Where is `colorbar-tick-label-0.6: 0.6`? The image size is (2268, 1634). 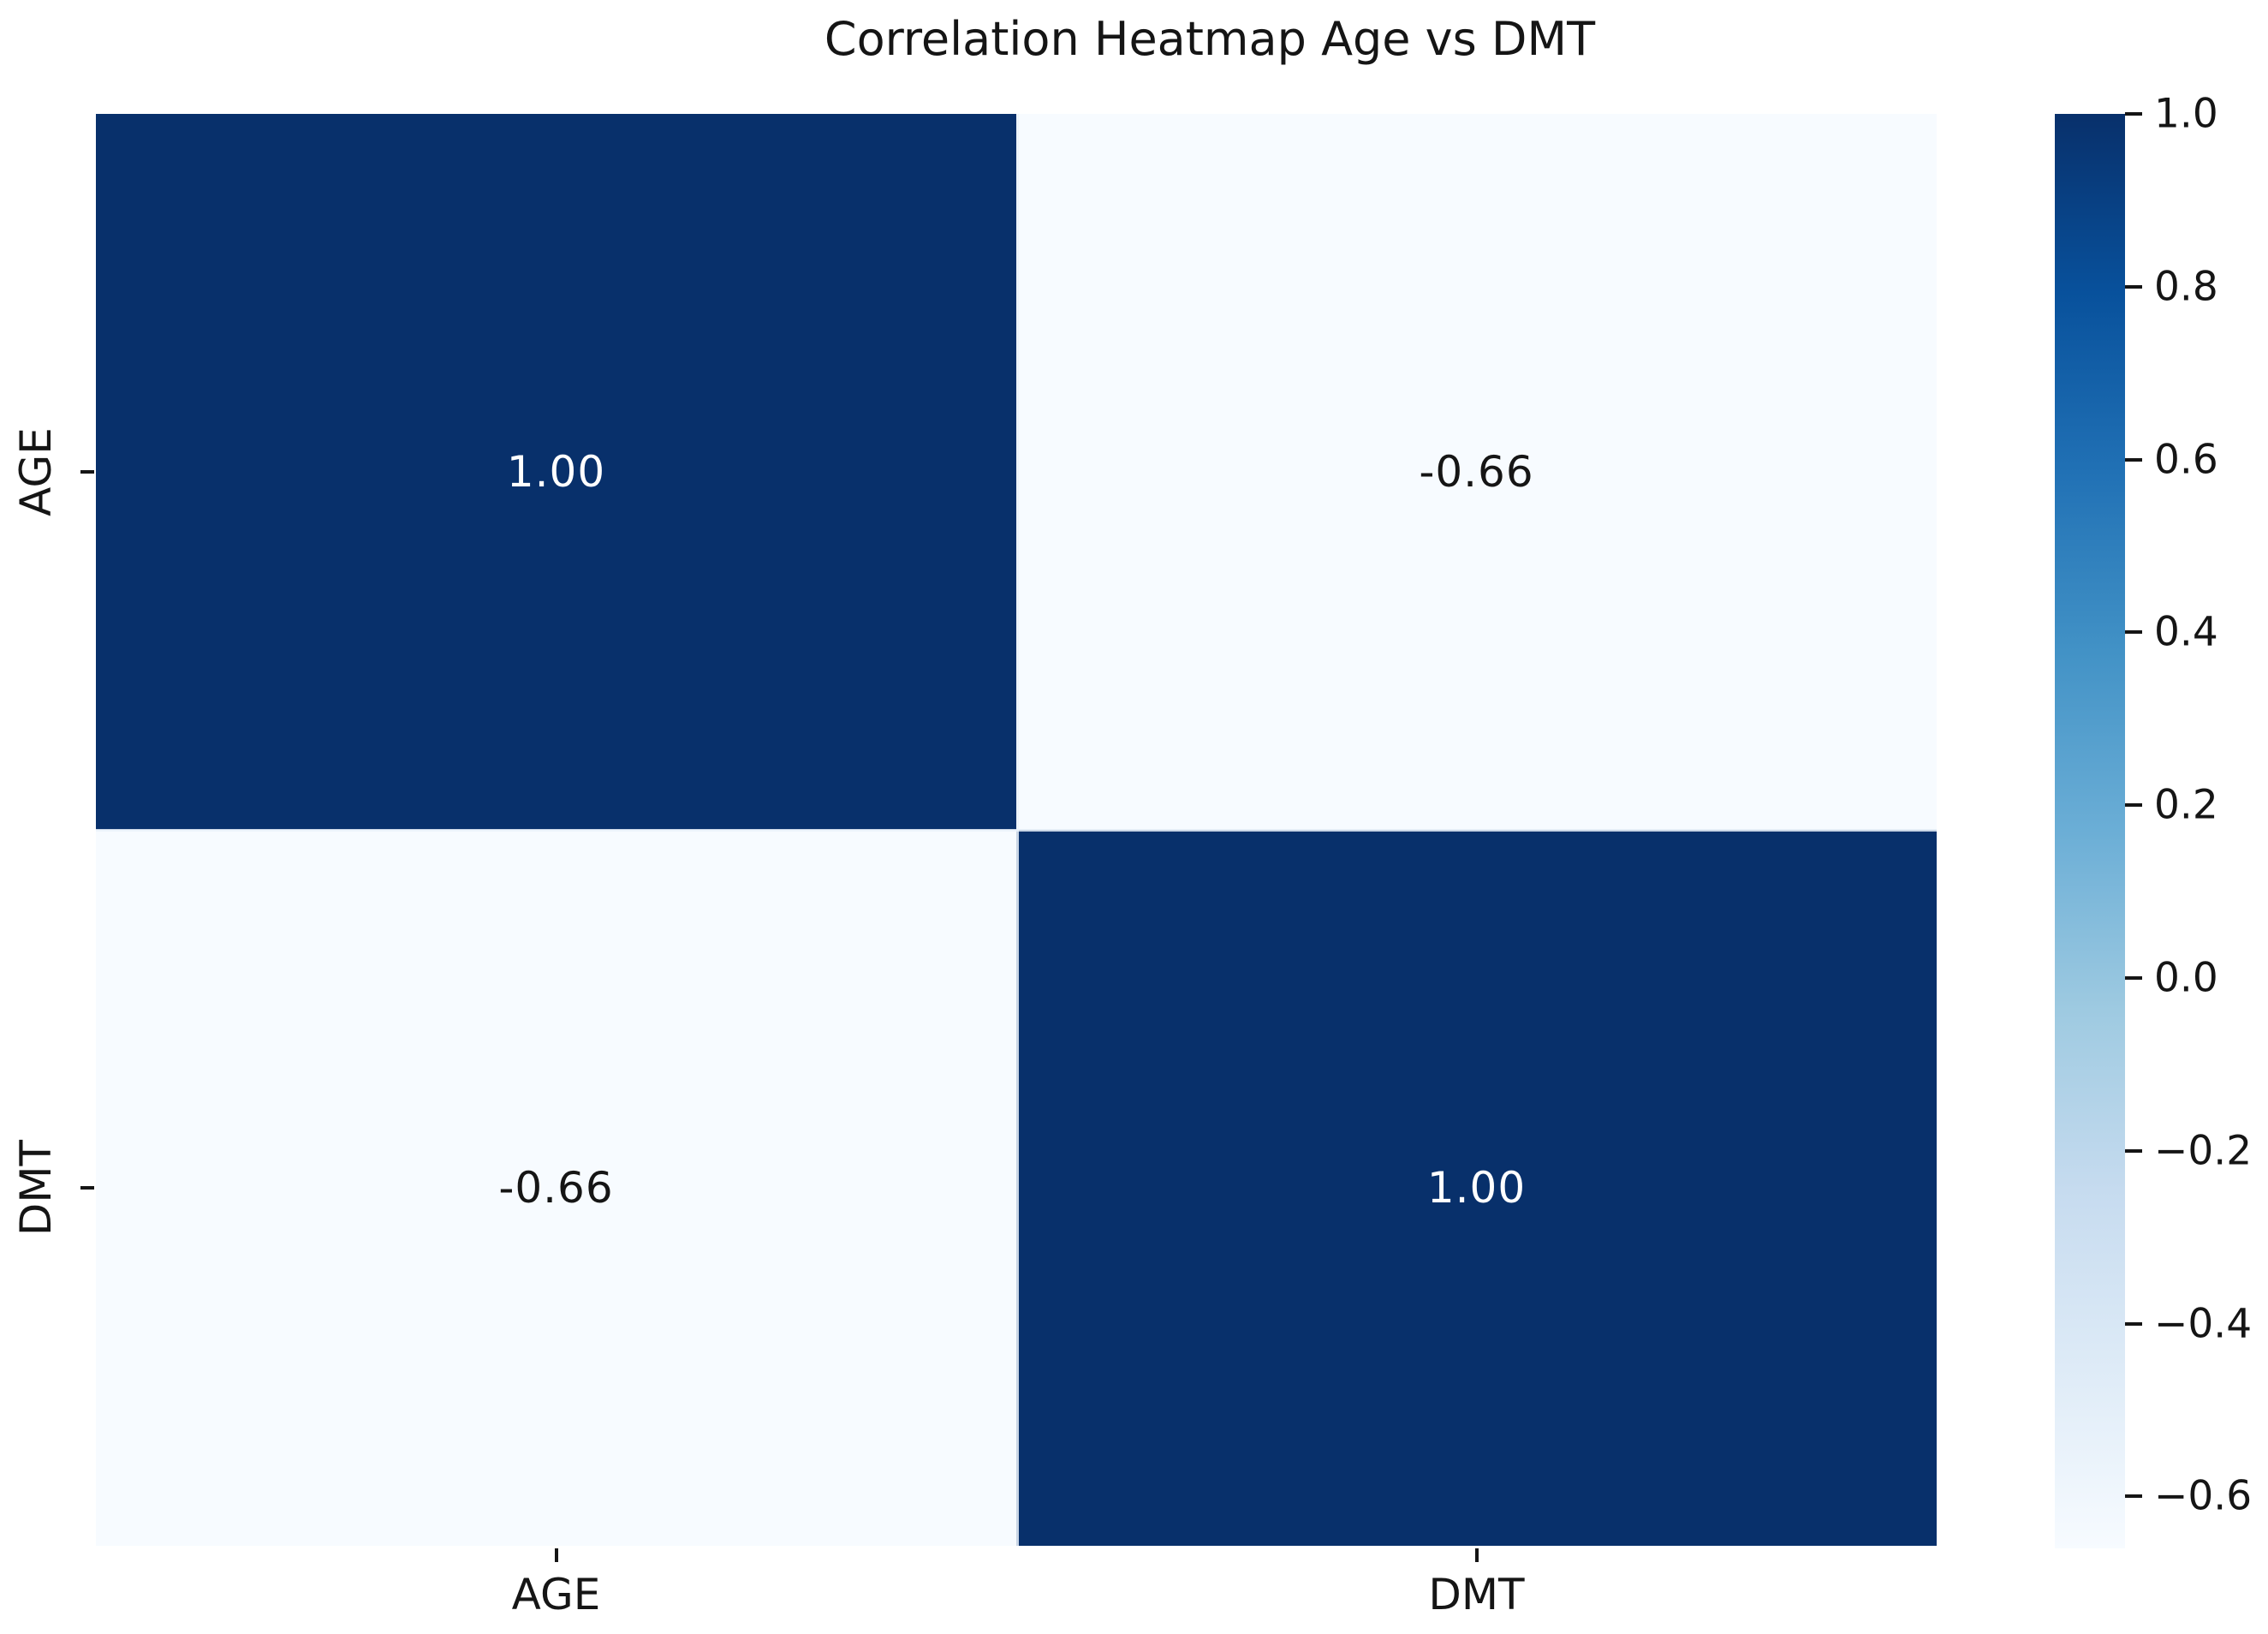
colorbar-tick-label-0.6: 0.6 is located at coordinates (2186, 460).